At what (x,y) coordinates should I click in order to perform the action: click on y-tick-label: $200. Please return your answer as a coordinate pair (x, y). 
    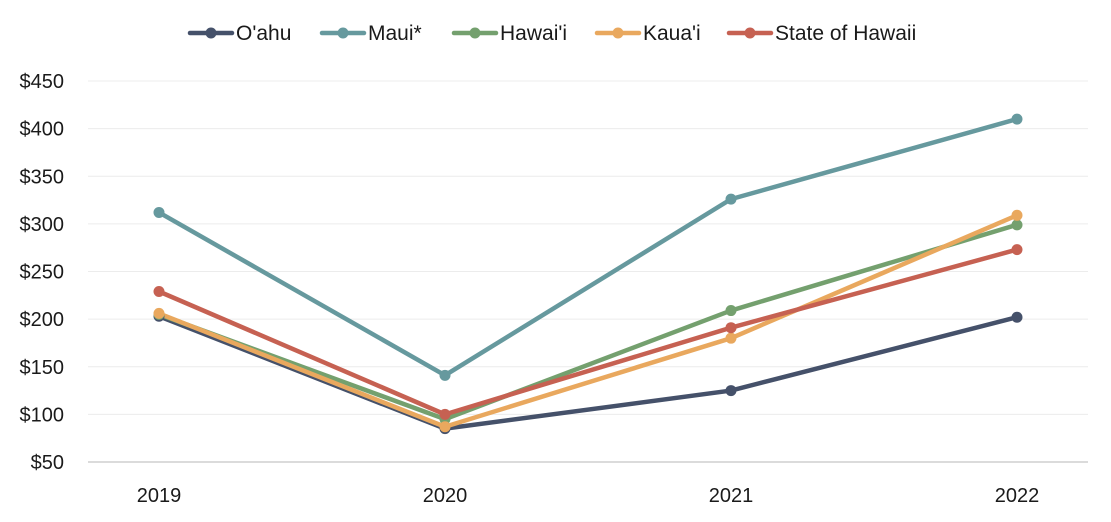
    Looking at the image, I should click on (42, 320).